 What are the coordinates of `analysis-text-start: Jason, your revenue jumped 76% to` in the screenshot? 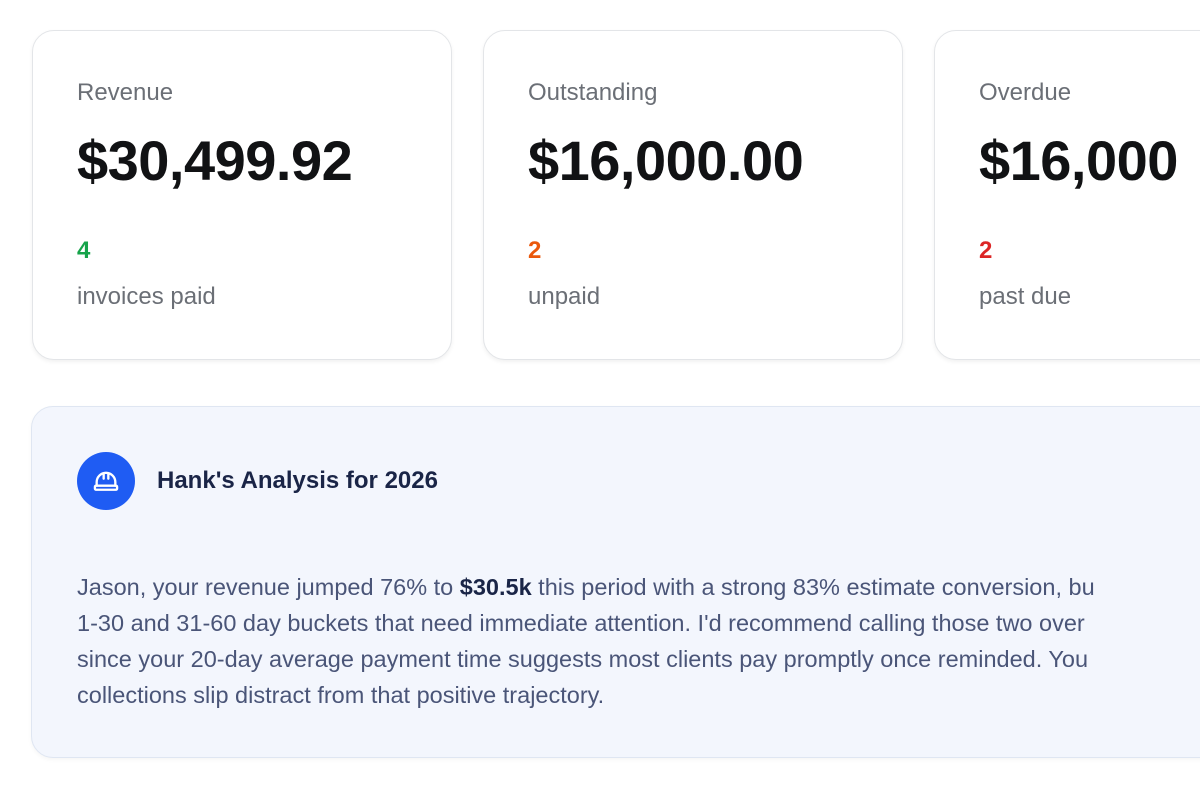 It's located at (268, 587).